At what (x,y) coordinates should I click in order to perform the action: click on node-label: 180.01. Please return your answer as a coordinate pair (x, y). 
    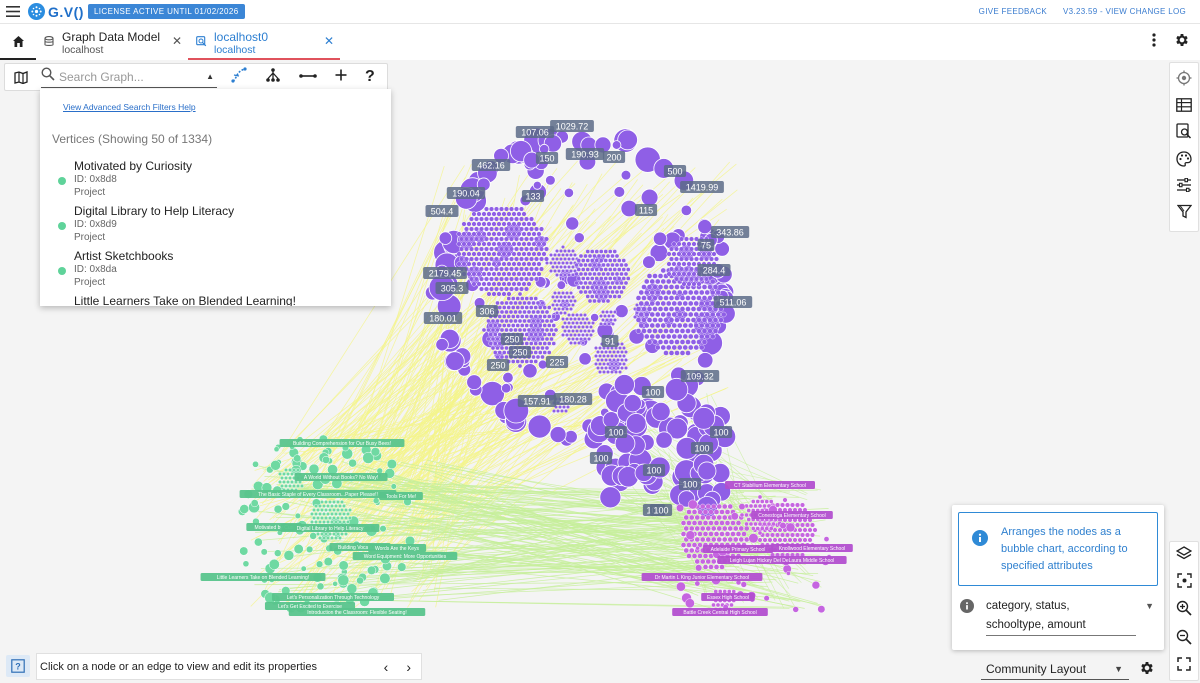
    Looking at the image, I should click on (443, 319).